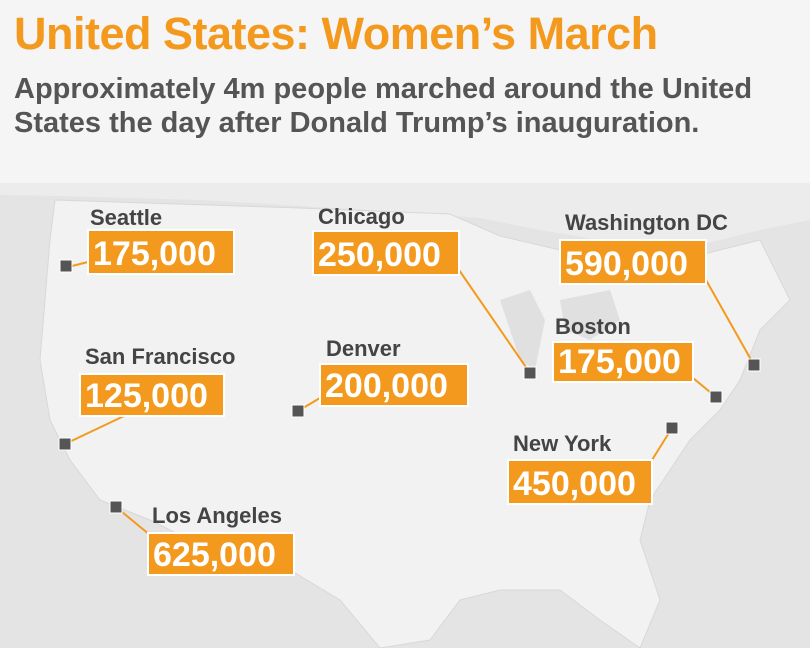 This screenshot has height=648, width=810. I want to click on city-name: Seattle, so click(126, 217).